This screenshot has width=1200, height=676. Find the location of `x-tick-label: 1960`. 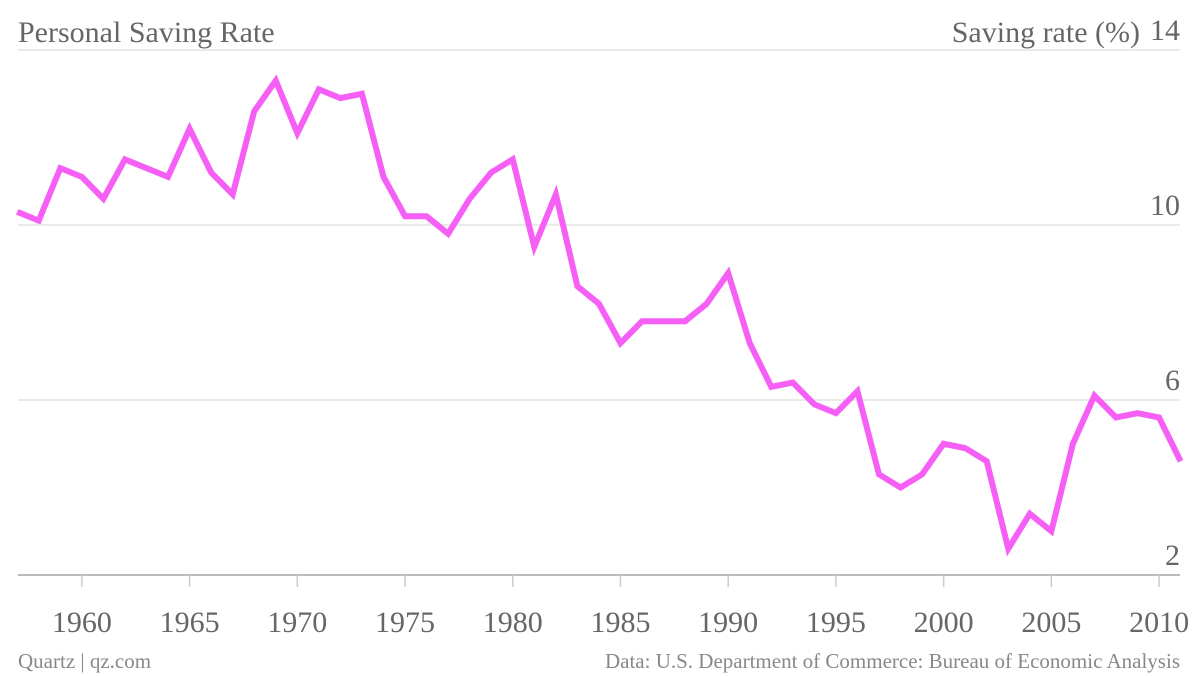

x-tick-label: 1960 is located at coordinates (82, 622).